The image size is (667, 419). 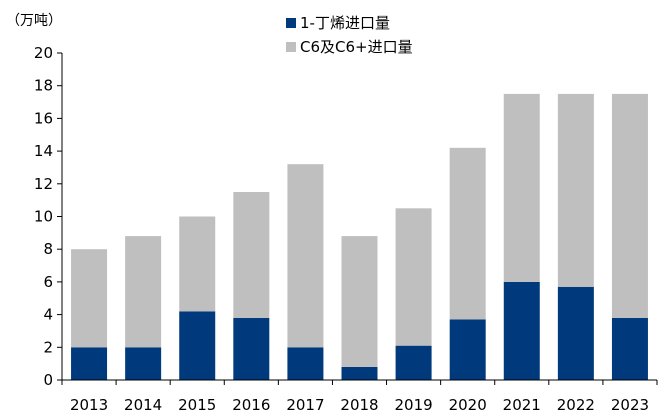 I want to click on y-tick-label: 6, so click(x=48, y=282).